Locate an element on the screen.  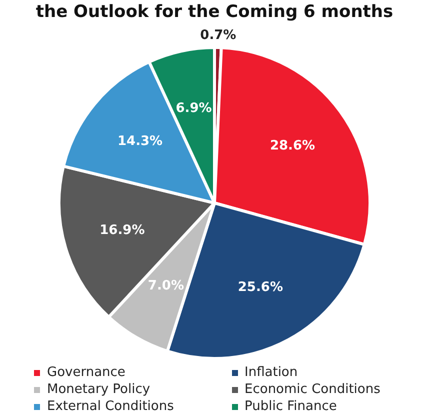
data-label: 25.6% is located at coordinates (260, 288).